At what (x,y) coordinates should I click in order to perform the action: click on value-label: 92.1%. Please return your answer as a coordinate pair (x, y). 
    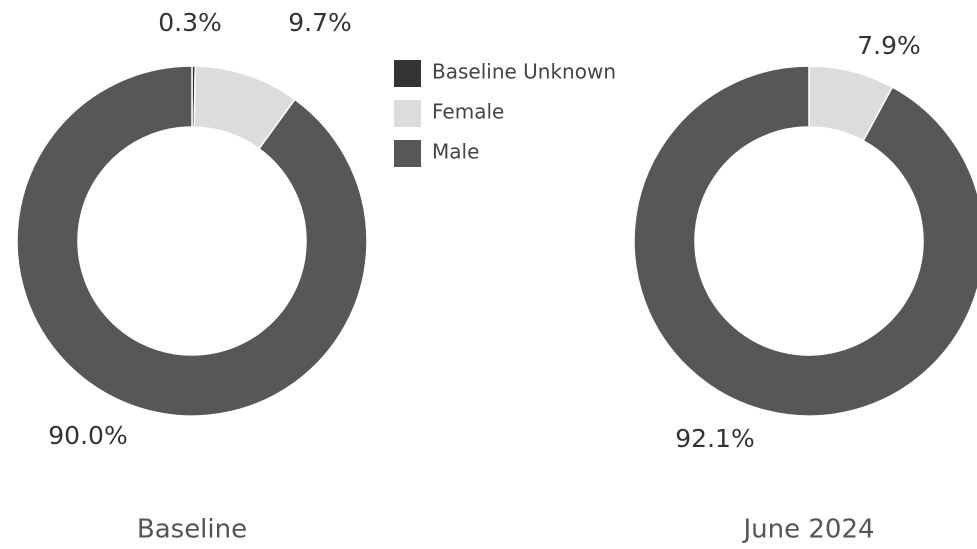
    Looking at the image, I should click on (714, 438).